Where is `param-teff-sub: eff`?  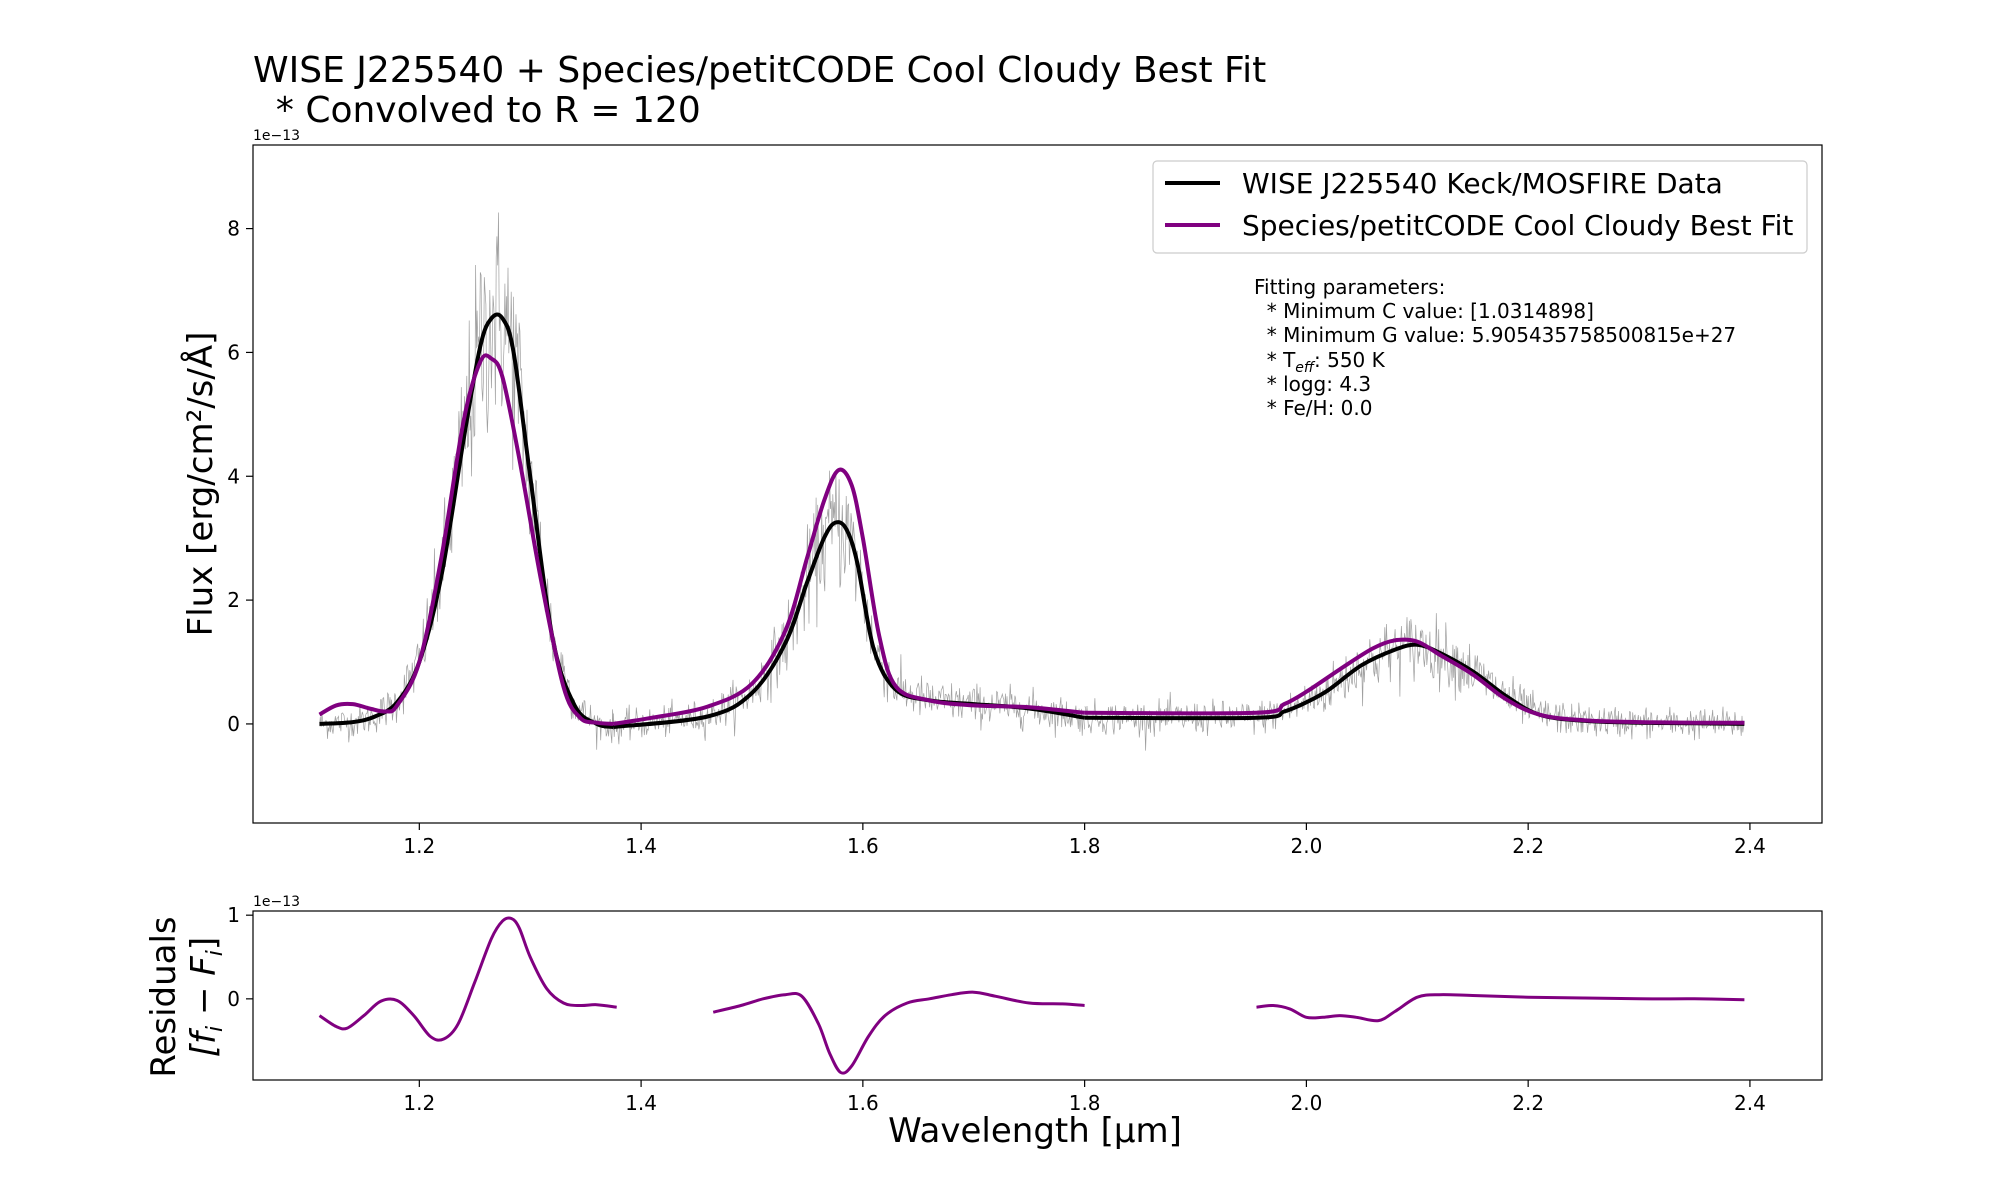
param-teff-sub: eff is located at coordinates (1305, 368).